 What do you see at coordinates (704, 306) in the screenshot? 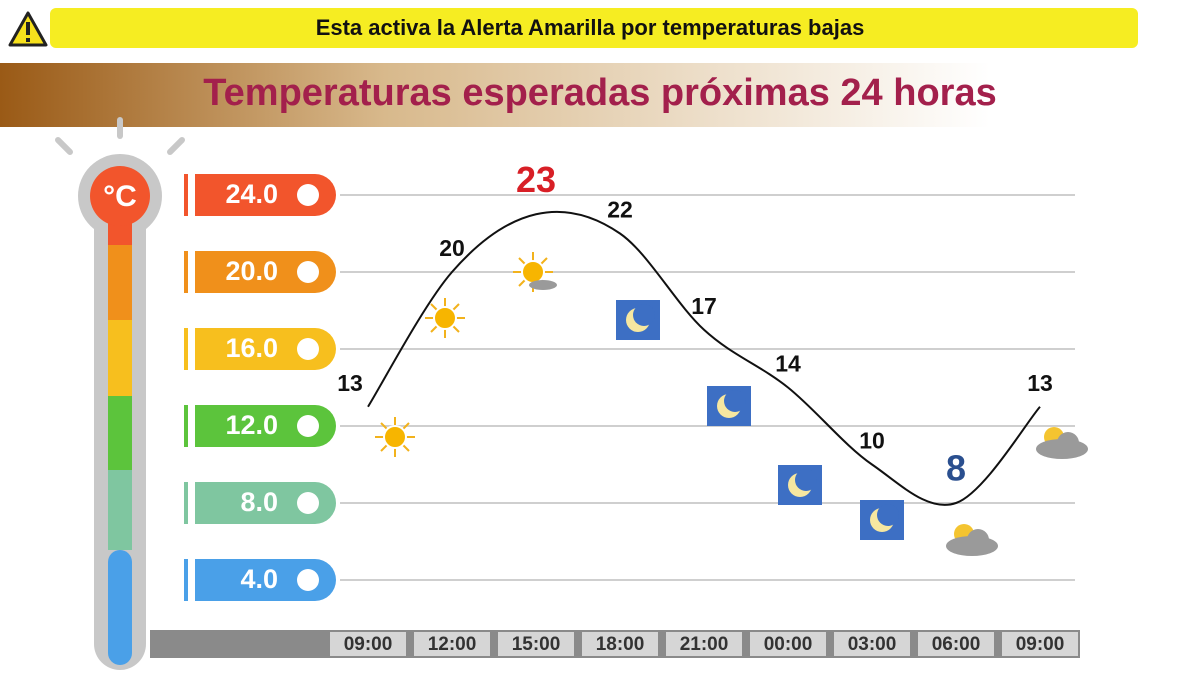
I see `value-label: 17` at bounding box center [704, 306].